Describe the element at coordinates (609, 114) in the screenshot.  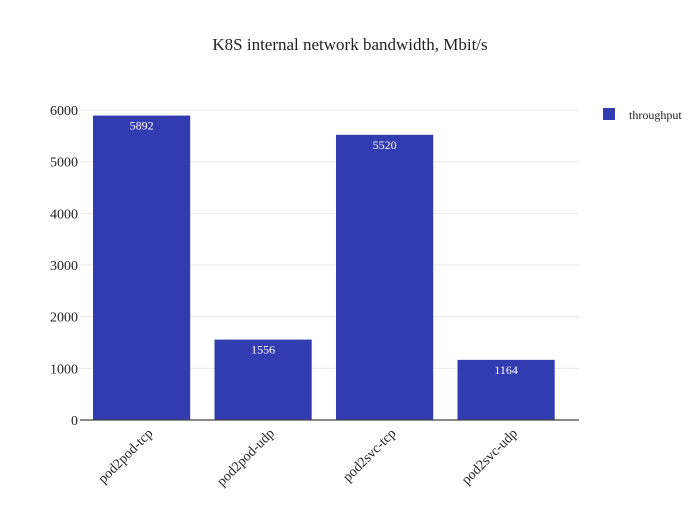
I see `legend-swatch-throughput` at that location.